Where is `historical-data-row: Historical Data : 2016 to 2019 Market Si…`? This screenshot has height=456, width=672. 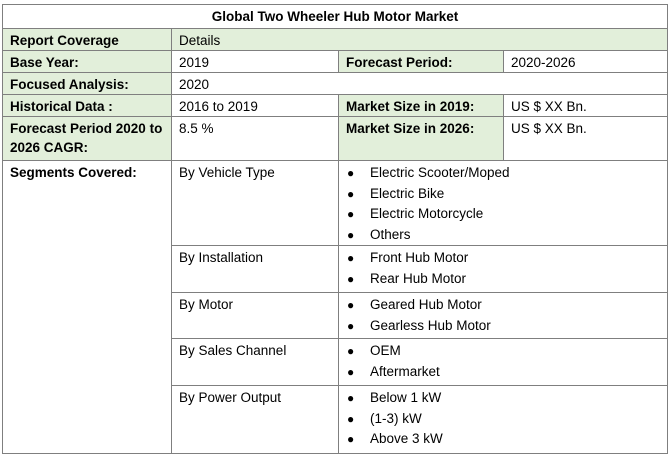
historical-data-row: Historical Data : 2016 to 2019 Market Si… is located at coordinates (335, 105).